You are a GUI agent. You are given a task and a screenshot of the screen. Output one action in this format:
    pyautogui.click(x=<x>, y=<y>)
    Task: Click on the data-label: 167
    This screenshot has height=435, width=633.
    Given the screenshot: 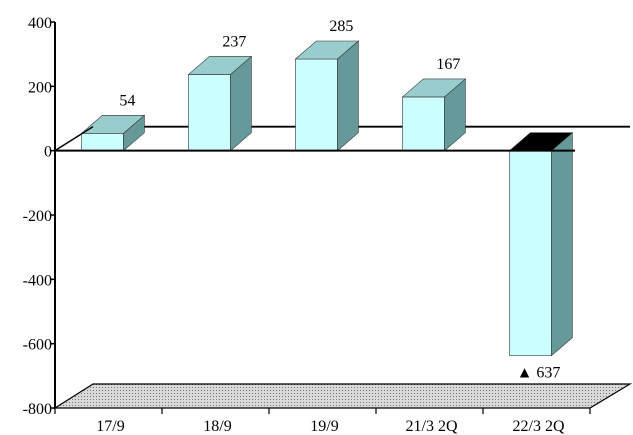 What is the action you would take?
    pyautogui.click(x=448, y=64)
    